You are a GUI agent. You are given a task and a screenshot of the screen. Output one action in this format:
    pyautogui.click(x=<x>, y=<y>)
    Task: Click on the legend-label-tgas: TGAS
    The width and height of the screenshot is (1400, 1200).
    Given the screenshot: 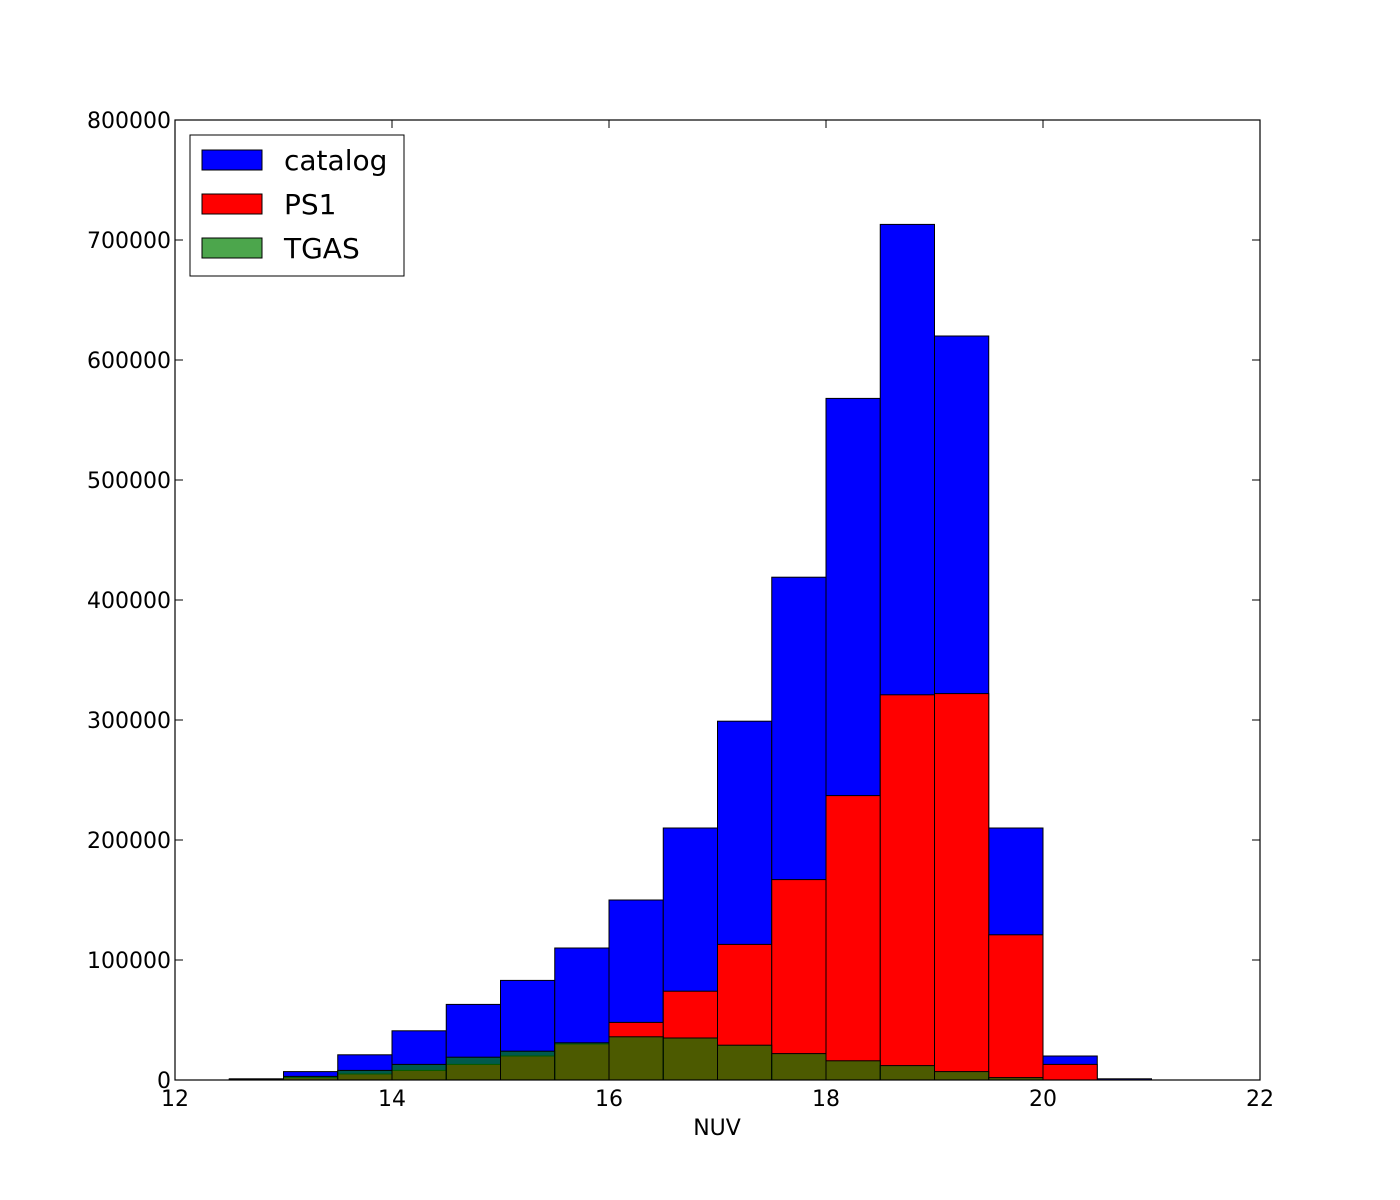 What is the action you would take?
    pyautogui.click(x=321, y=248)
    